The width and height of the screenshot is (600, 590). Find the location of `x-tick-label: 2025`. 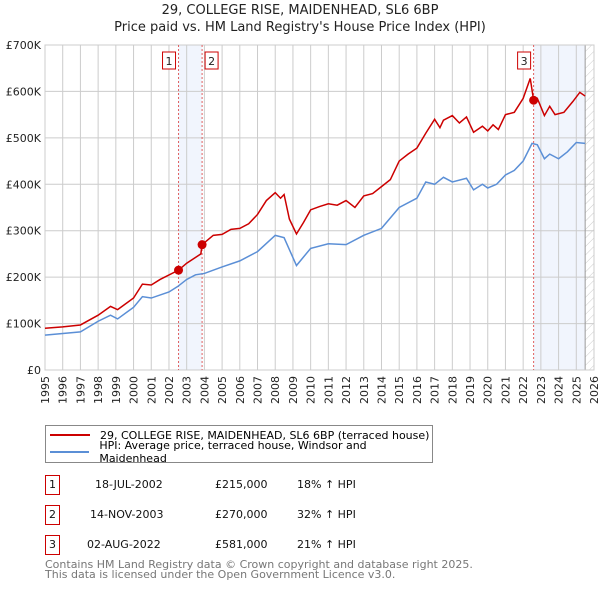

x-tick-label: 2025 is located at coordinates (576, 390).